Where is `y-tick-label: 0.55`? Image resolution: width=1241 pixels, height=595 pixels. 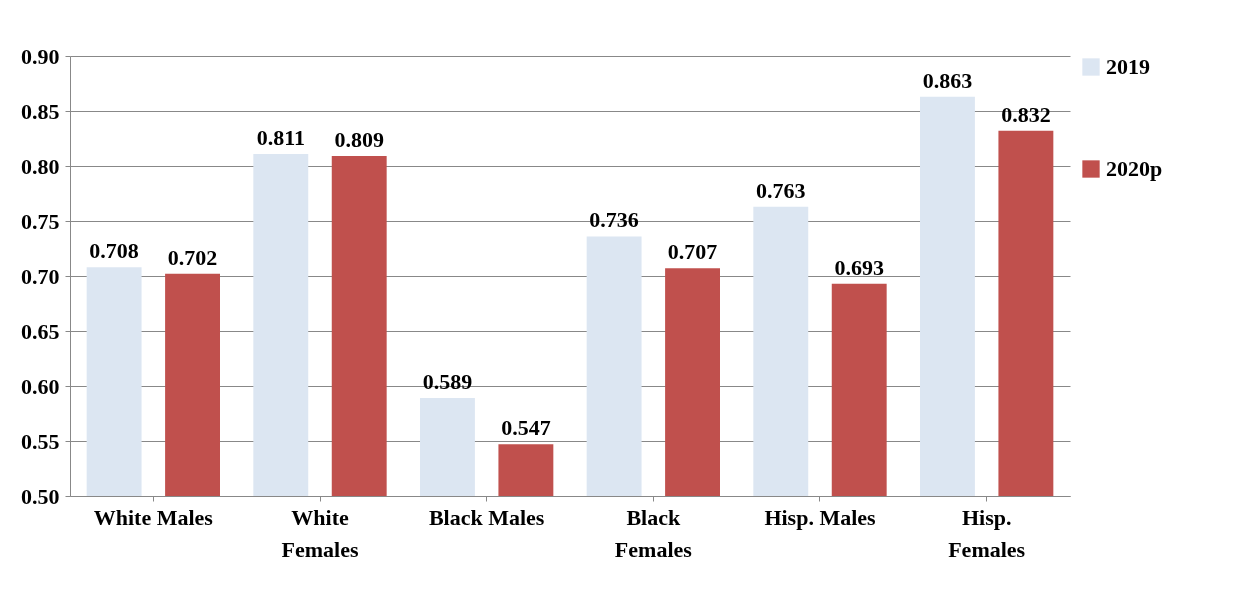
y-tick-label: 0.55 is located at coordinates (40, 441).